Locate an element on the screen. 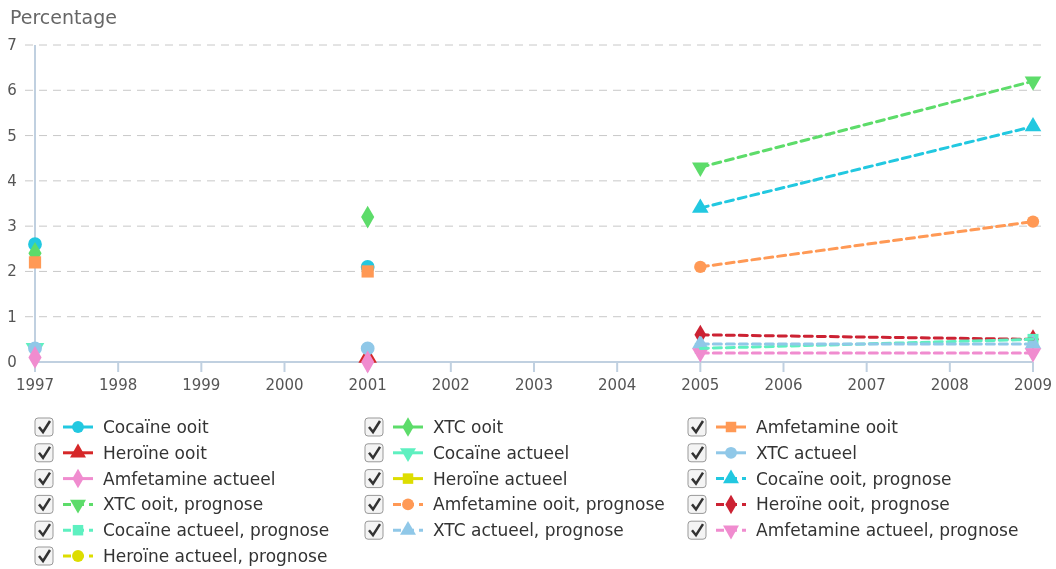  legend-label: Amfetamine actueel is located at coordinates (189, 478).